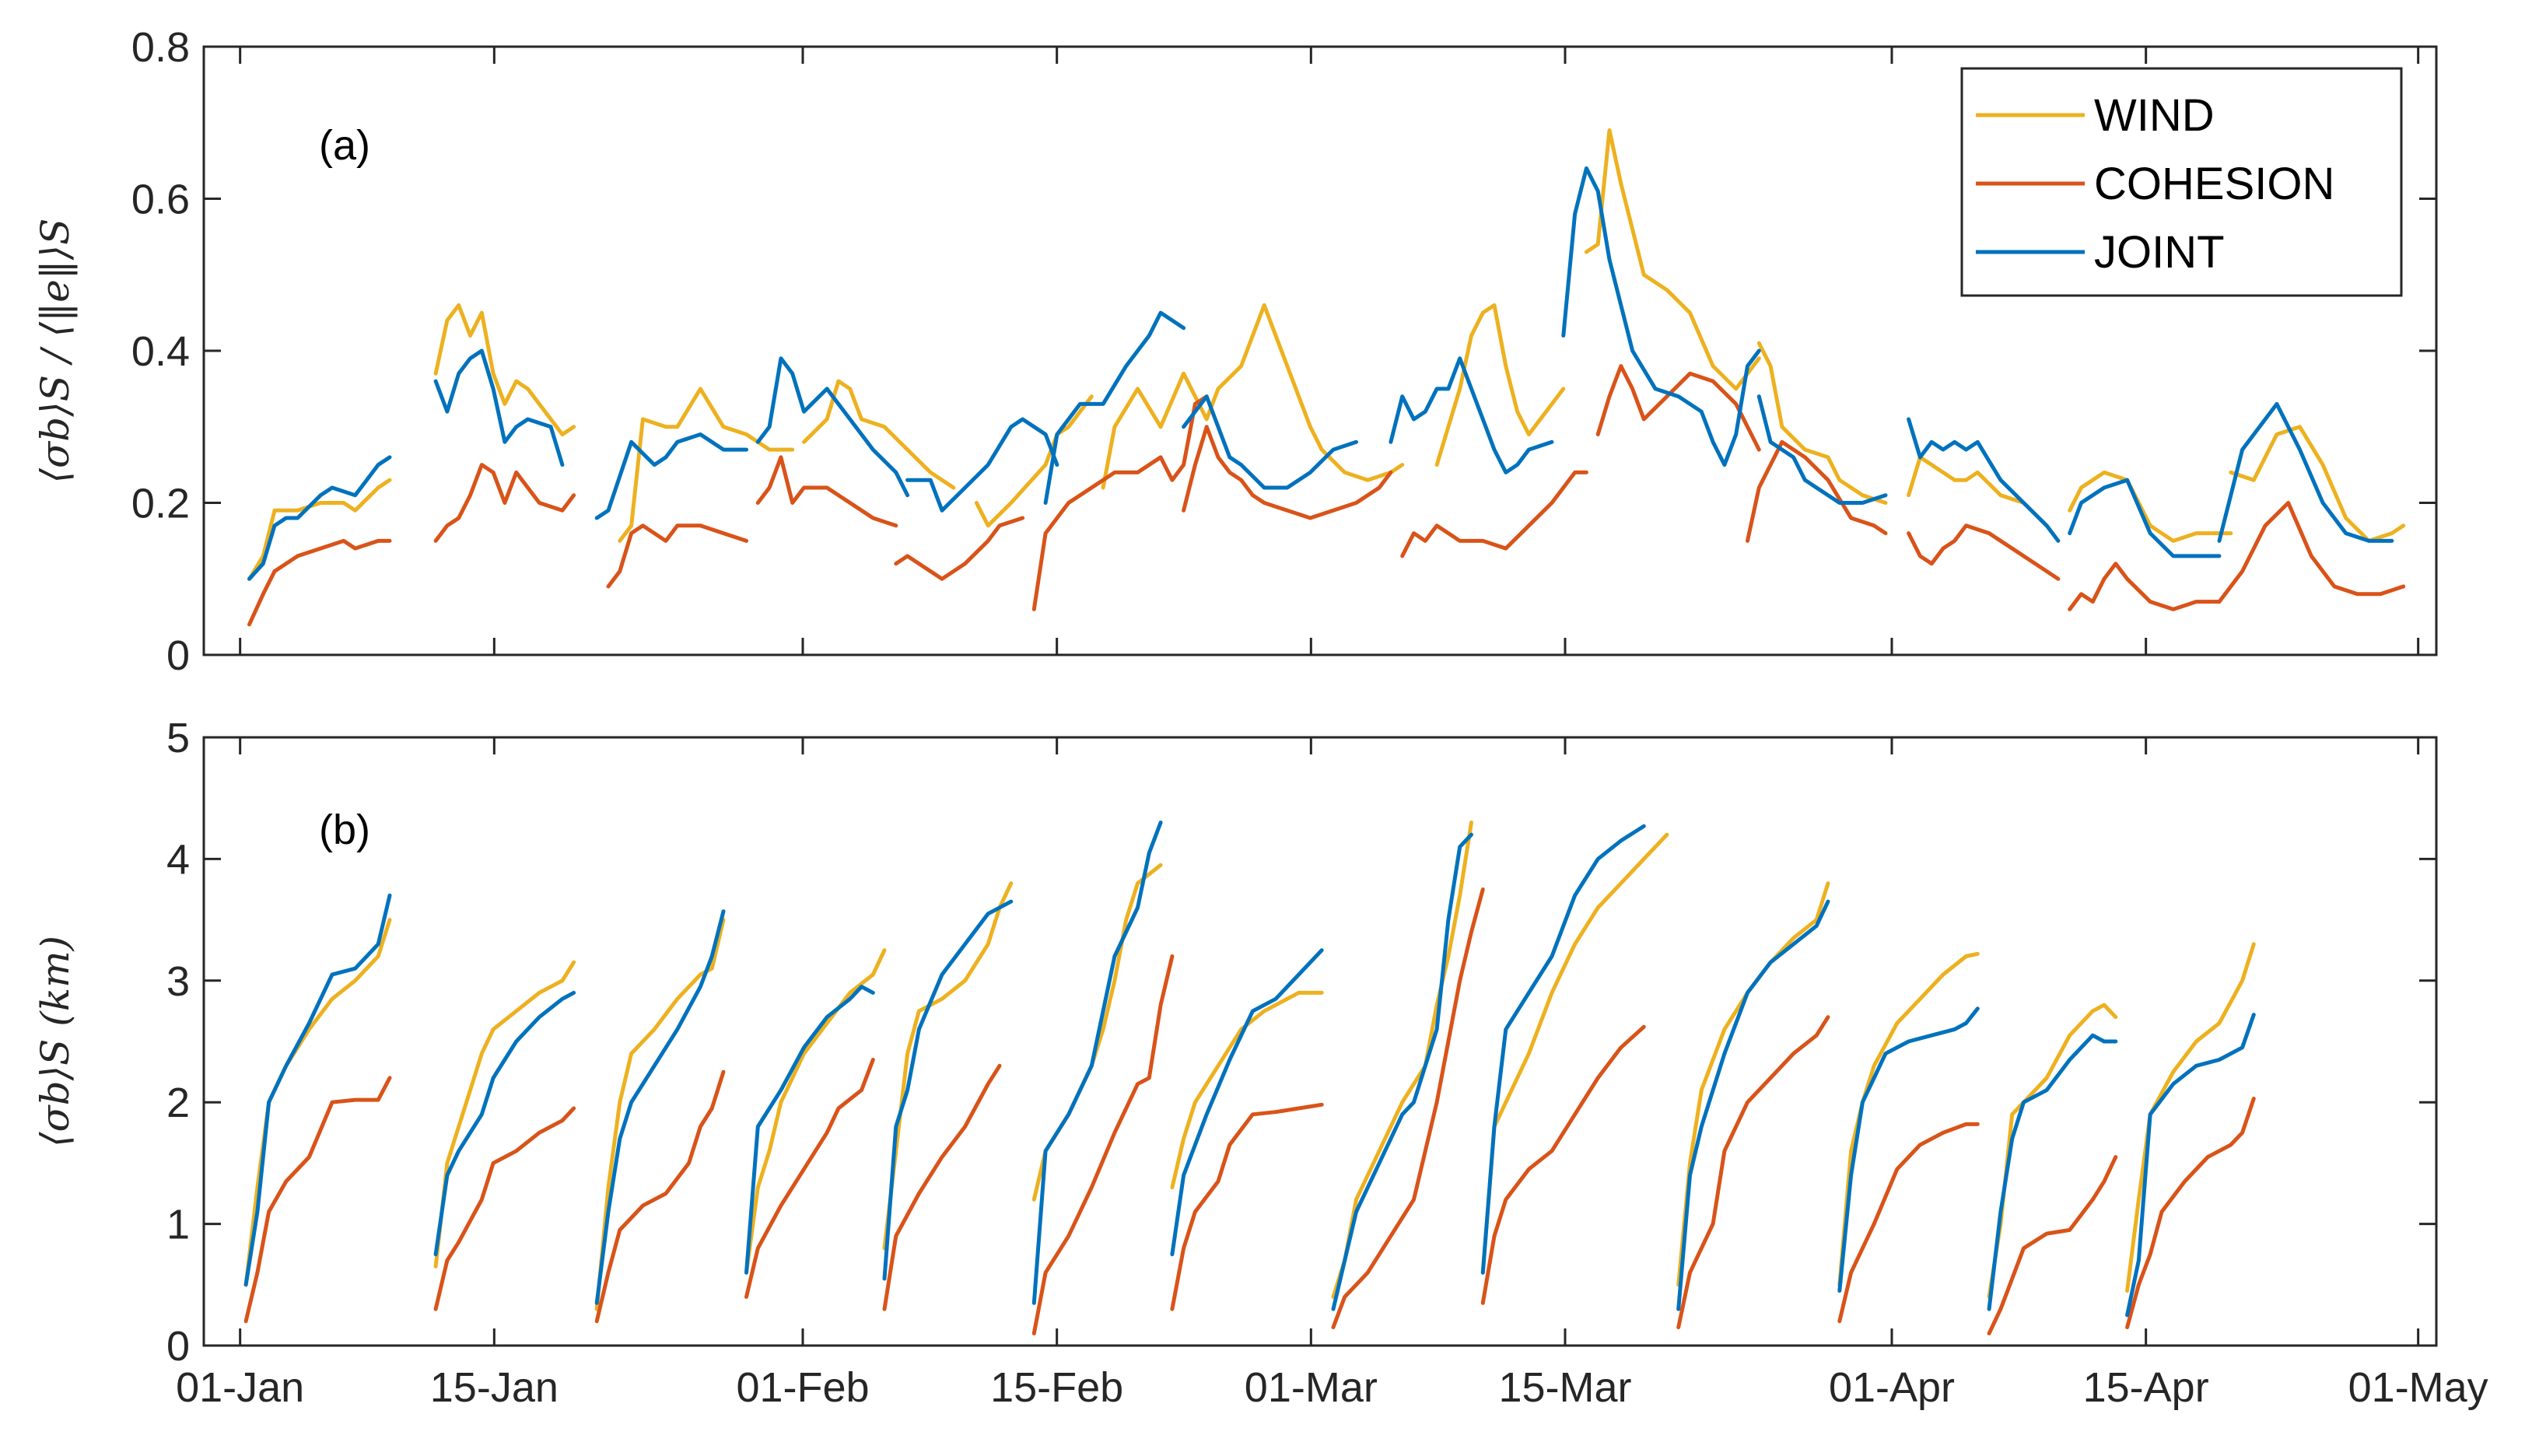  Describe the element at coordinates (1056, 1388) in the screenshot. I see `xtick-label: 15-Feb` at that location.